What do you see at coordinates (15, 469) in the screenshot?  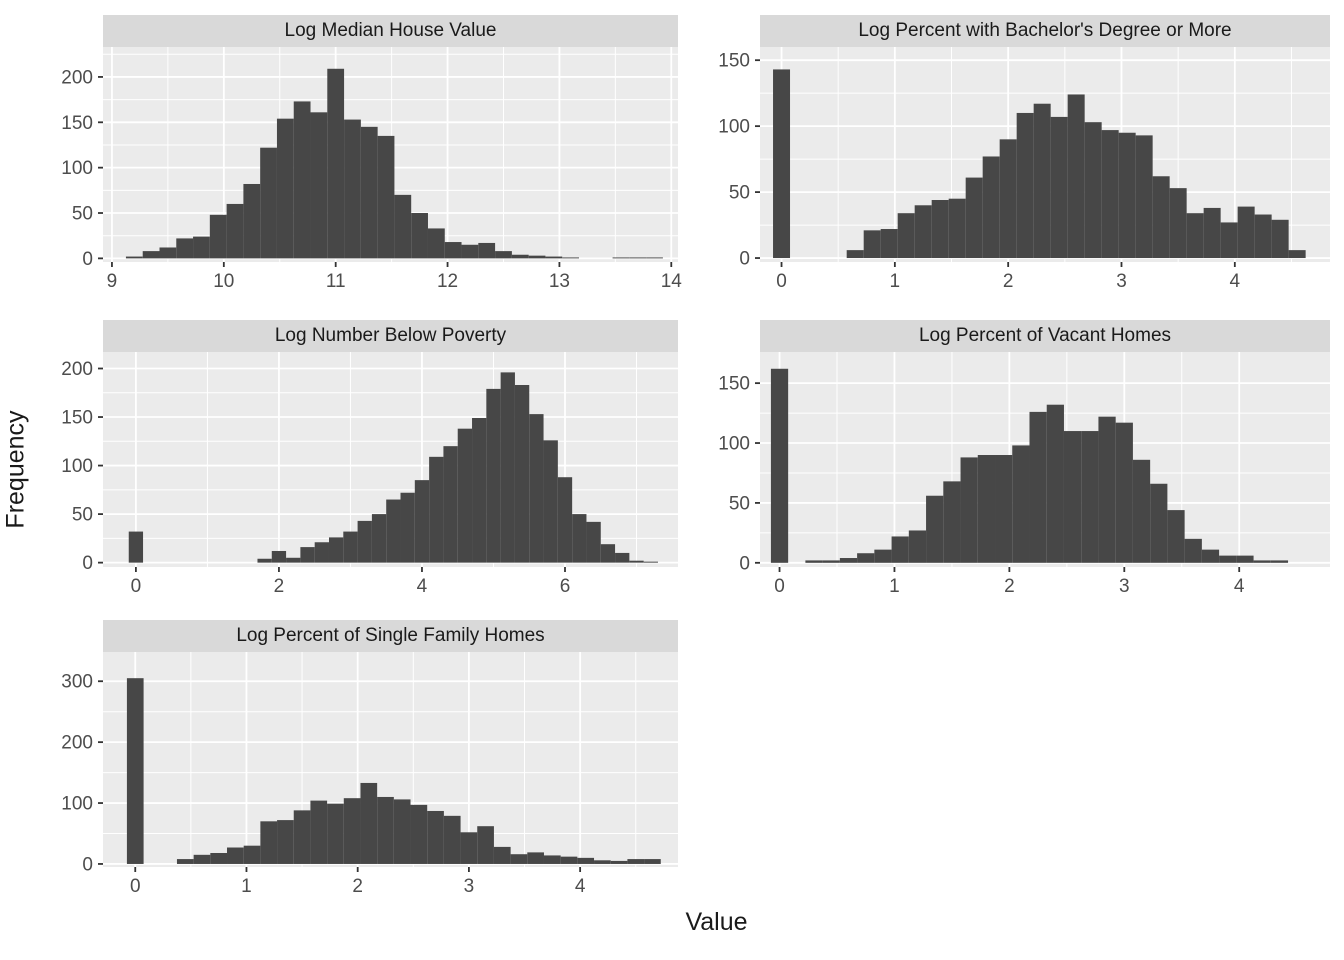 I see `y-axis-title: Frequency` at bounding box center [15, 469].